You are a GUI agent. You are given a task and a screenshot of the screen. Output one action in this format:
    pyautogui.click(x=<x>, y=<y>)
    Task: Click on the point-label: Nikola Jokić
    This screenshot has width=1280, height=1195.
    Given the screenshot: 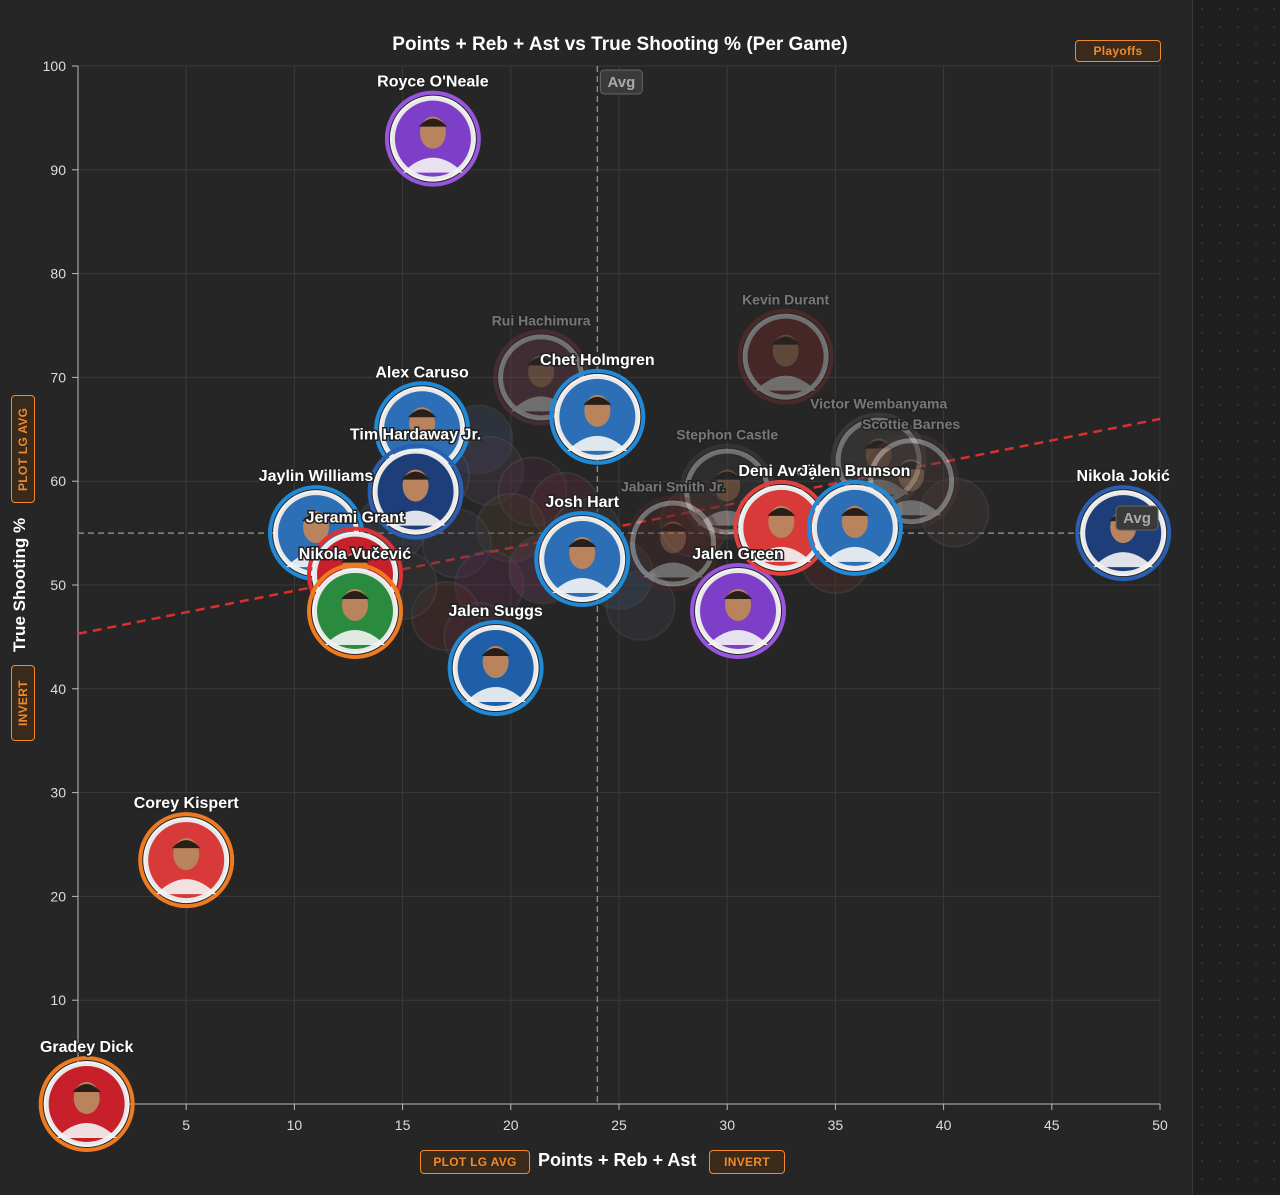 What is the action you would take?
    pyautogui.click(x=1123, y=476)
    